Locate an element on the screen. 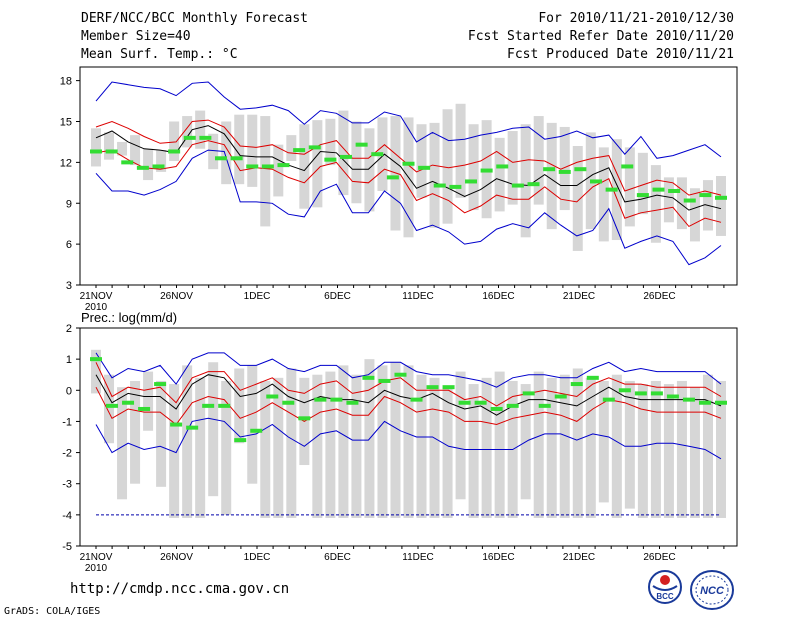 This screenshot has height=619, width=800. source-url: http://cmdp.ncc.cma.gov.cn is located at coordinates (180, 589).